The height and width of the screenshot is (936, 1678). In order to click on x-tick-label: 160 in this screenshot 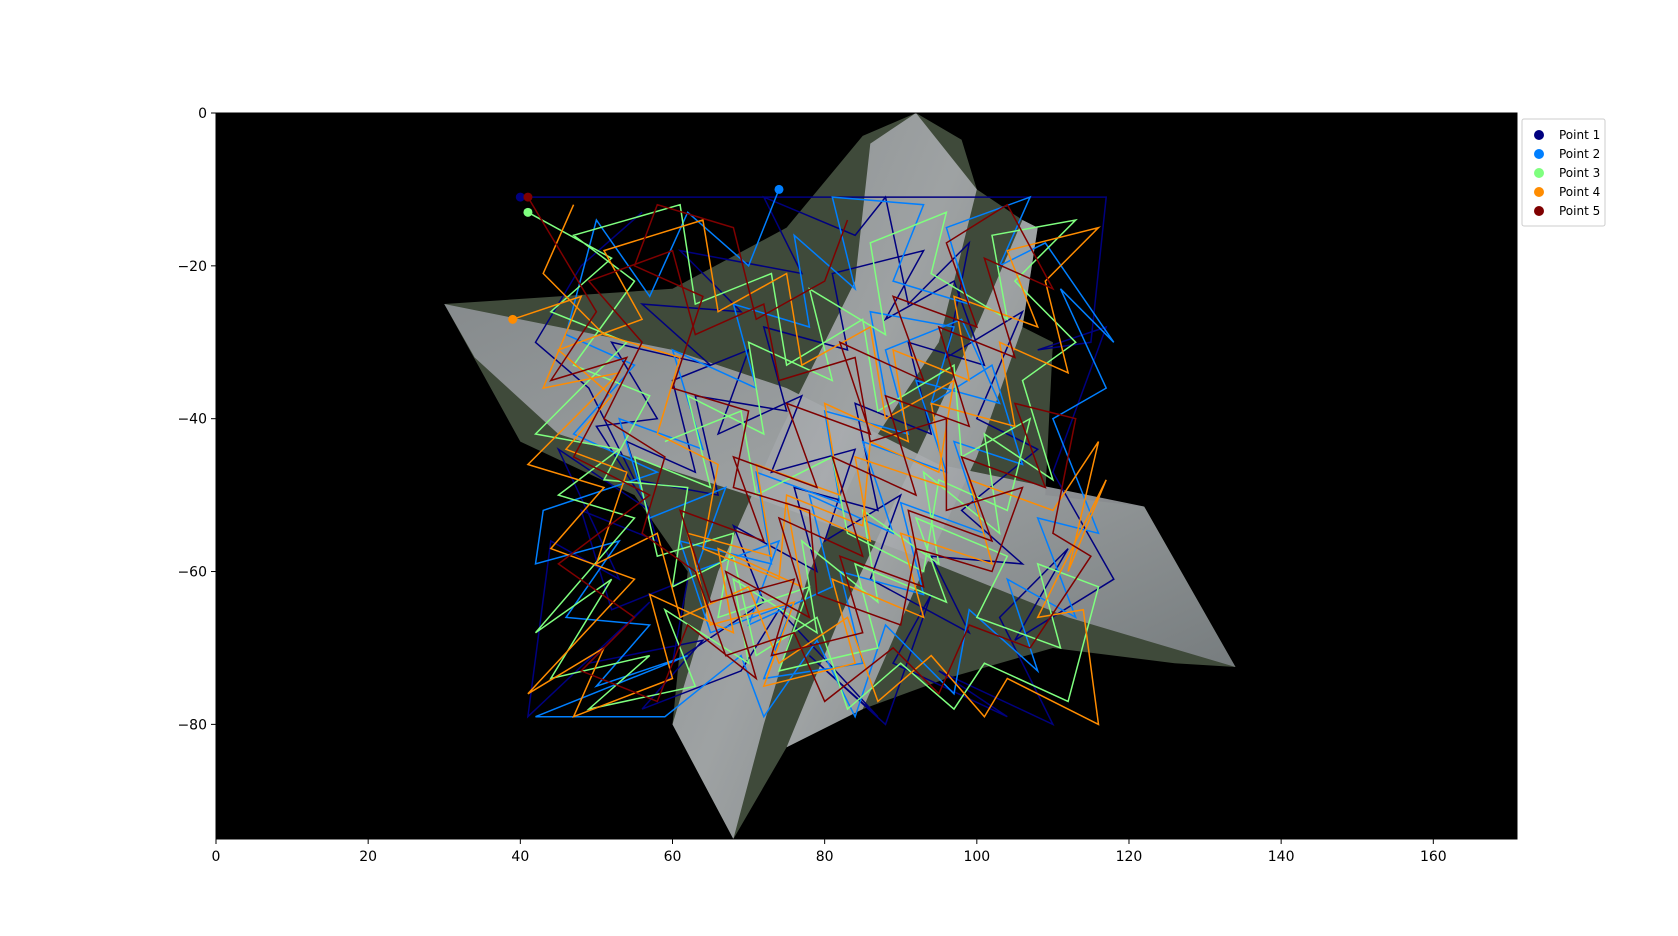, I will do `click(1433, 857)`.